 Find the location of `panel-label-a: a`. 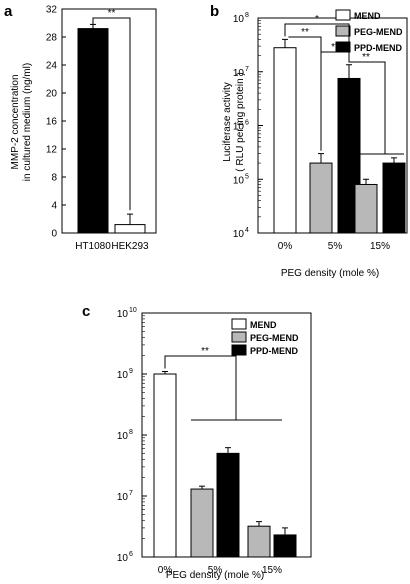

panel-label-a: a is located at coordinates (8, 11).